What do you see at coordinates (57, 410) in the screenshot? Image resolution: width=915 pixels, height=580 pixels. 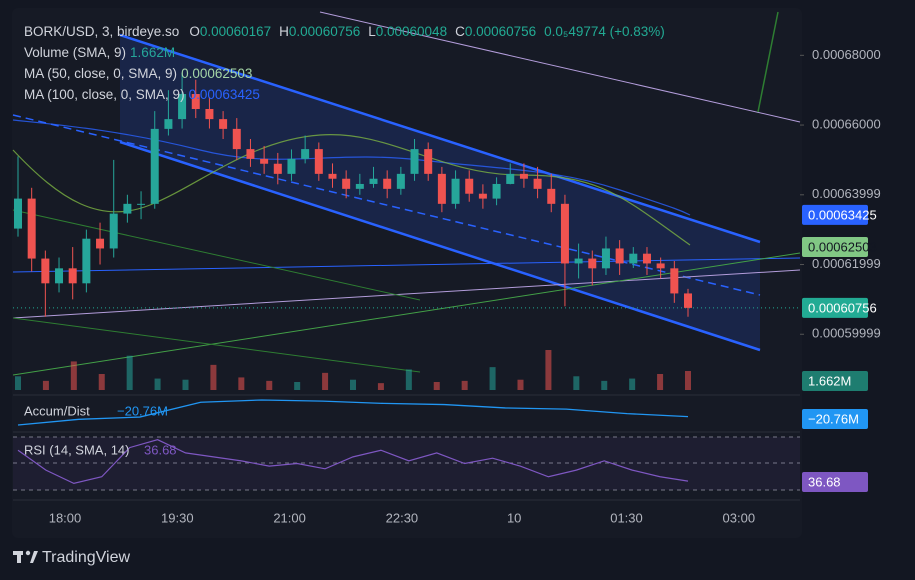 I see `pane-title: Accum/Dist` at bounding box center [57, 410].